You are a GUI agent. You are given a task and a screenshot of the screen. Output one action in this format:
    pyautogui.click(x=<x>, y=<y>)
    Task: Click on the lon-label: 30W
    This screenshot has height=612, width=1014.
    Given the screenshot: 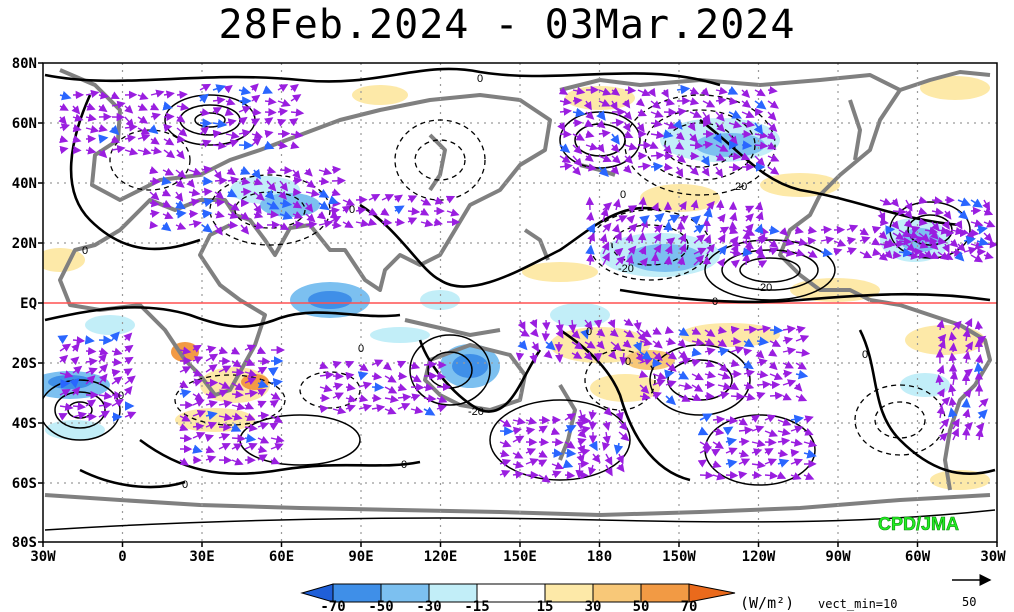 What is the action you would take?
    pyautogui.click(x=993, y=557)
    